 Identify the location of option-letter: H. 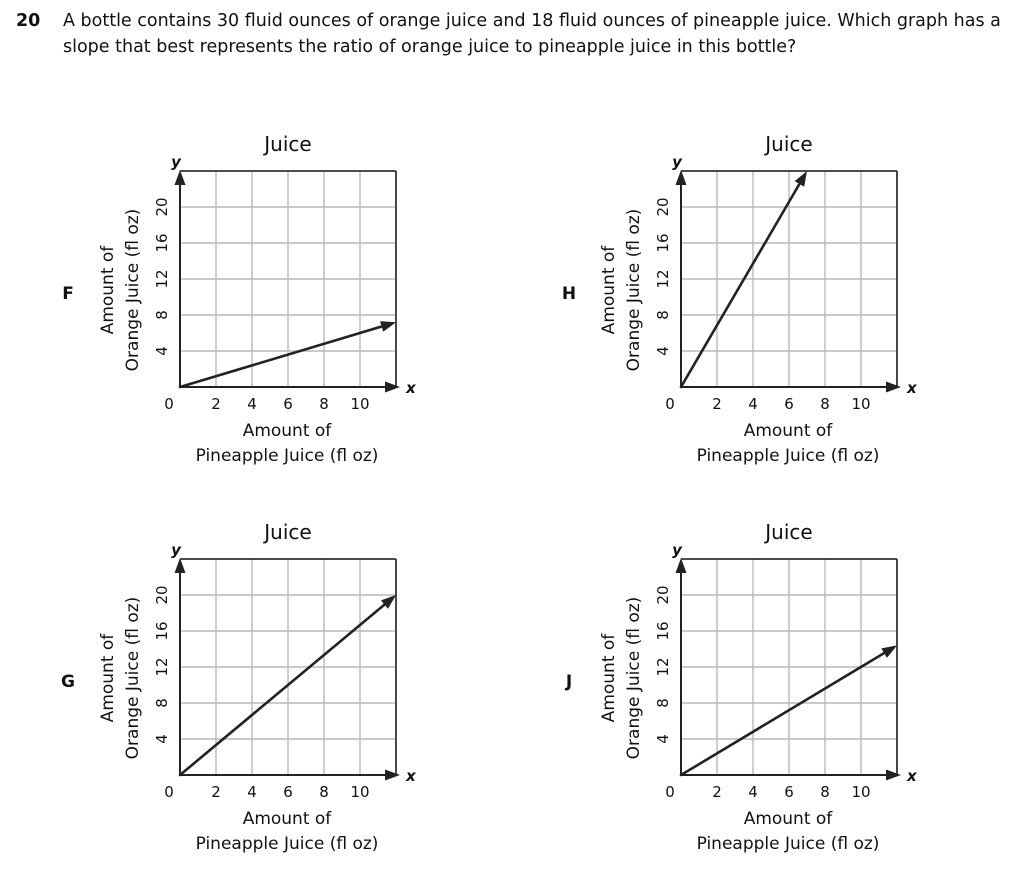
(569, 294).